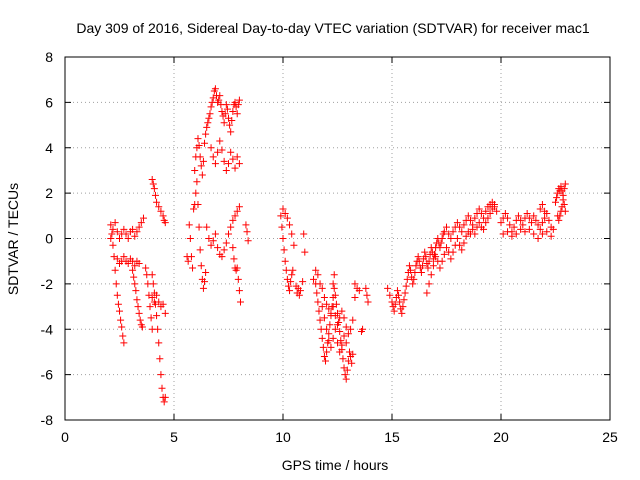 The width and height of the screenshot is (640, 480). Describe the element at coordinates (47, 375) in the screenshot. I see `y-tick-label: -6` at that location.